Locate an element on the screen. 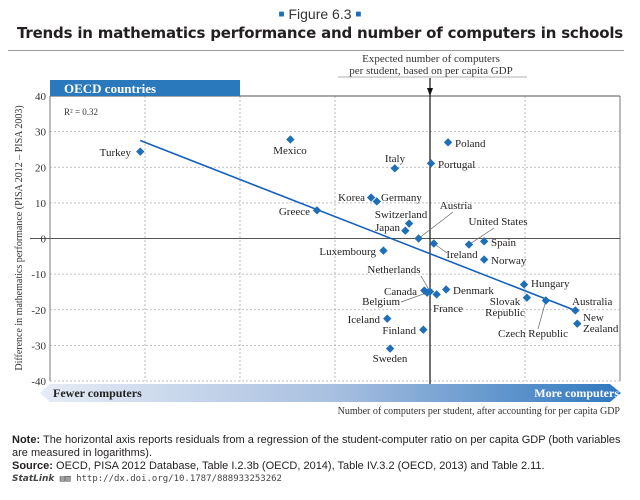 The image size is (640, 500). label-sweden: Sweden is located at coordinates (390, 359).